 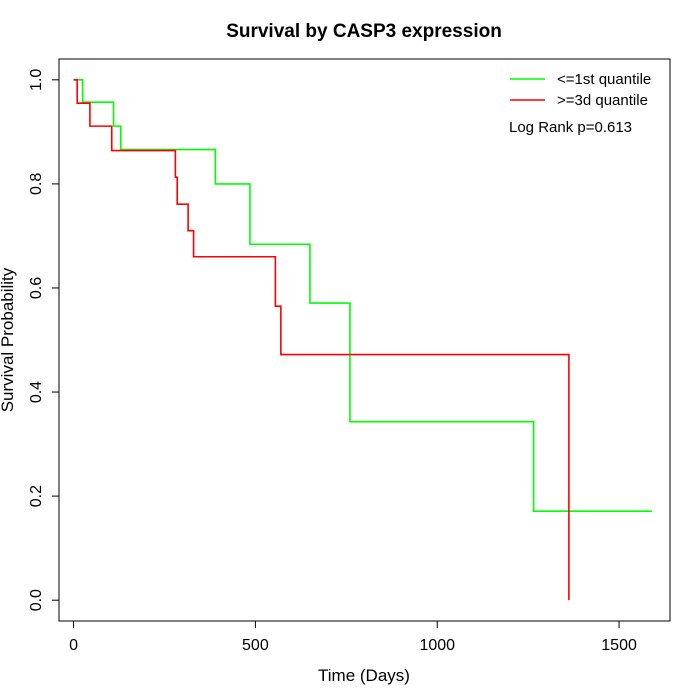 What do you see at coordinates (36, 496) in the screenshot?
I see `y-tick-label: 0.2` at bounding box center [36, 496].